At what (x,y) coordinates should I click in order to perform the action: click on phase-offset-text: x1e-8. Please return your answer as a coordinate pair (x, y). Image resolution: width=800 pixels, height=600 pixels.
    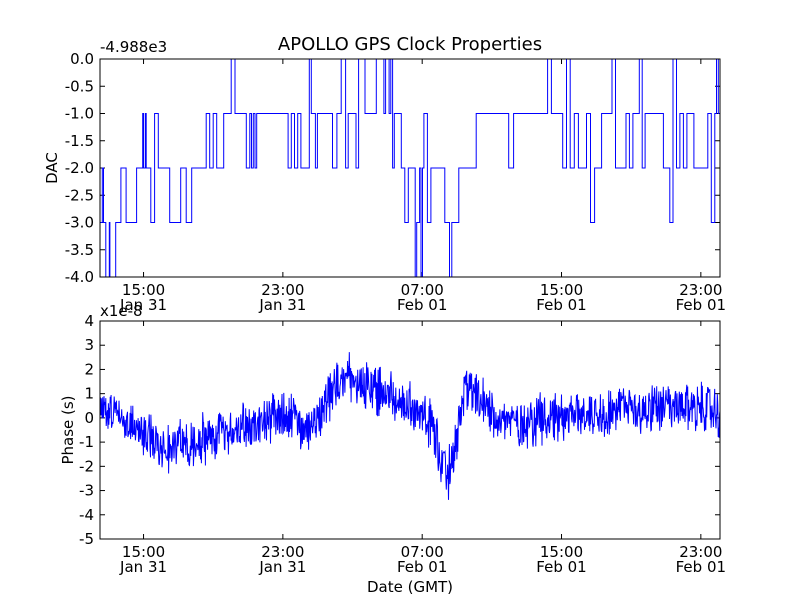
    Looking at the image, I should click on (121, 311).